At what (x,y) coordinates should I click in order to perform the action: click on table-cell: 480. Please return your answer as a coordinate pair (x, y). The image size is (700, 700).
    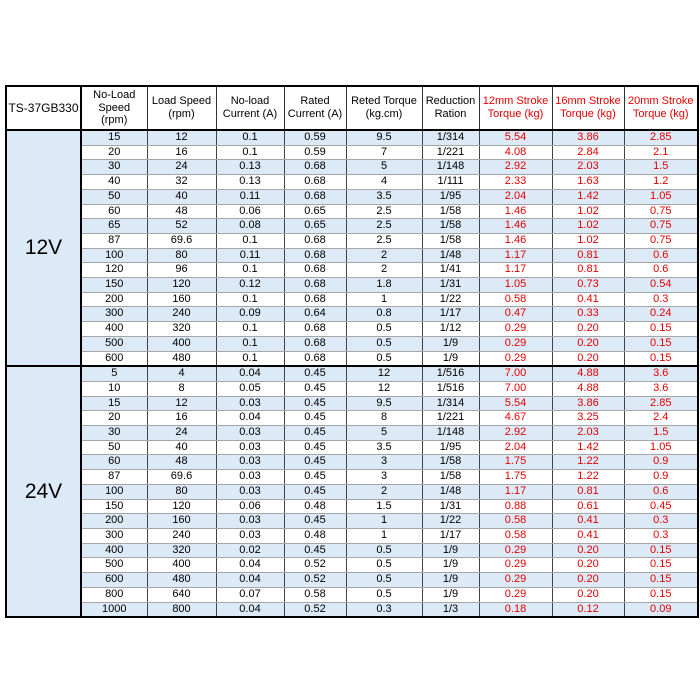
    Looking at the image, I should click on (181, 358).